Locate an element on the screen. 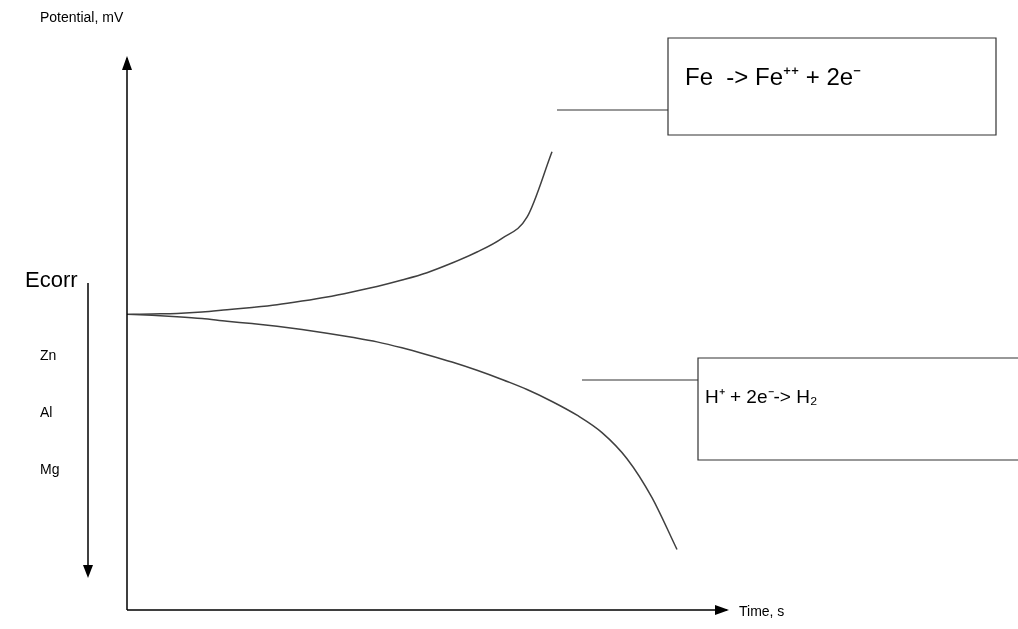  text: H⁺ + 2e⁻-> H₂ is located at coordinates (761, 397).